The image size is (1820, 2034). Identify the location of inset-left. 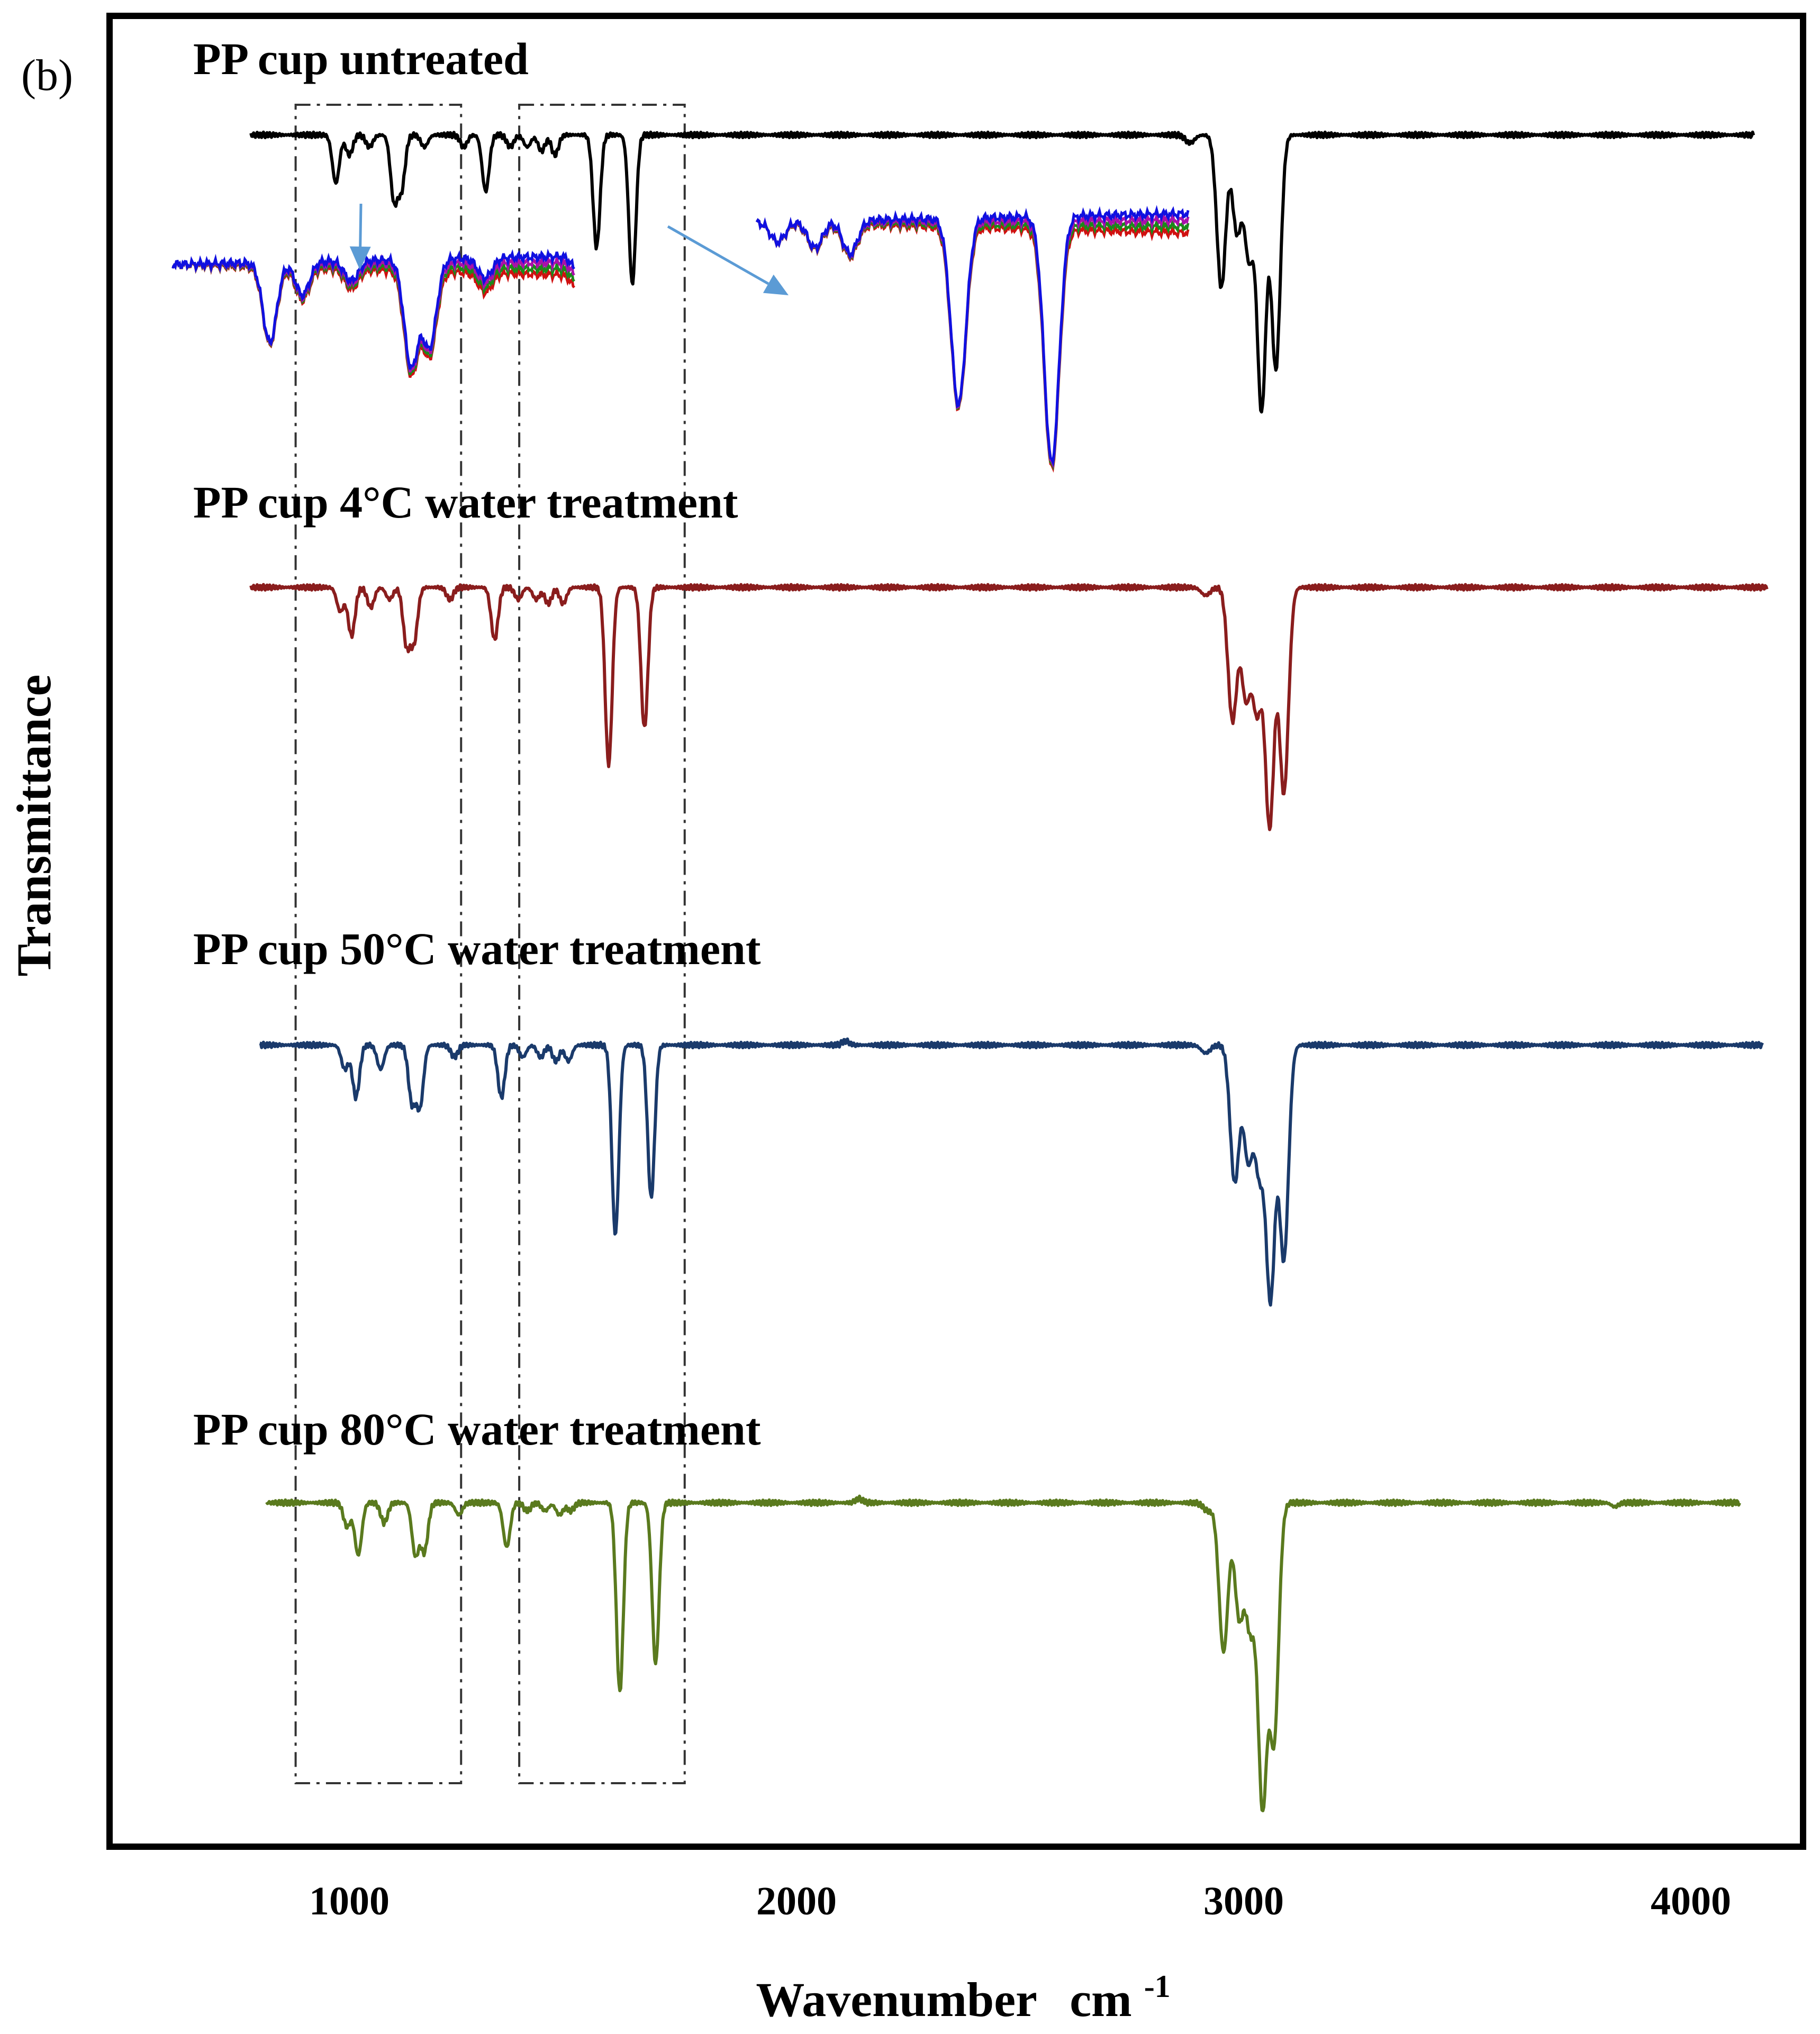
(373, 313).